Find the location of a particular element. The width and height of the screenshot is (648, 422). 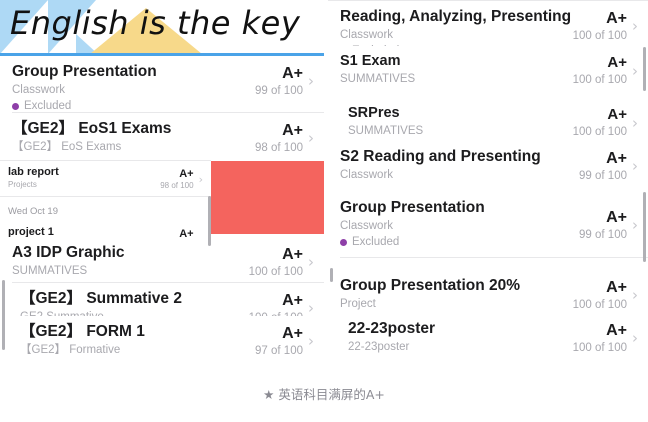

grade-wrap: A+ 99 of 100 is located at coordinates (269, 82).